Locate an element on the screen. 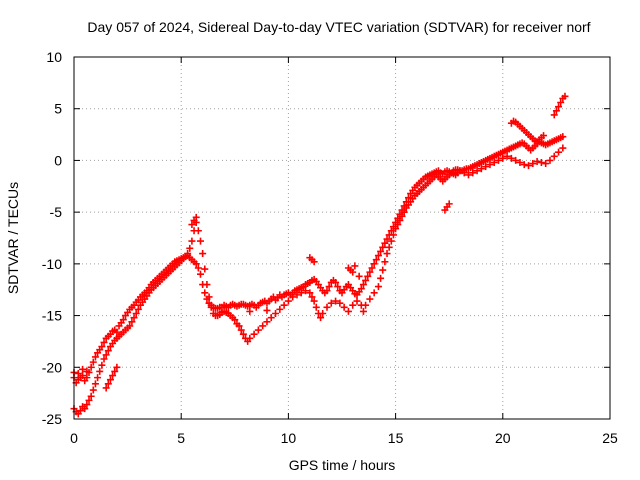  y-tick-label: -5 is located at coordinates (56, 212).